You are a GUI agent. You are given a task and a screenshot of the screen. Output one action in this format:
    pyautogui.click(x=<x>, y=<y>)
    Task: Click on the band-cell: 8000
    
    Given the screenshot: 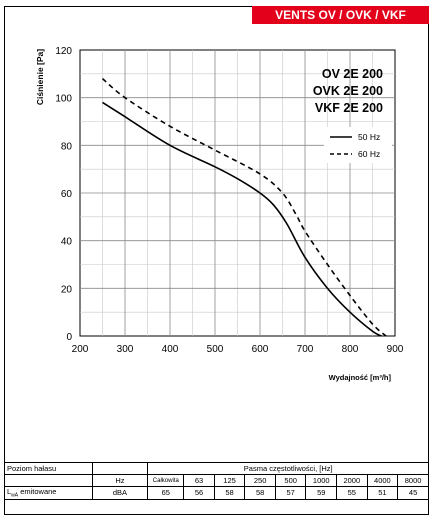 What is the action you would take?
    pyautogui.click(x=413, y=480)
    